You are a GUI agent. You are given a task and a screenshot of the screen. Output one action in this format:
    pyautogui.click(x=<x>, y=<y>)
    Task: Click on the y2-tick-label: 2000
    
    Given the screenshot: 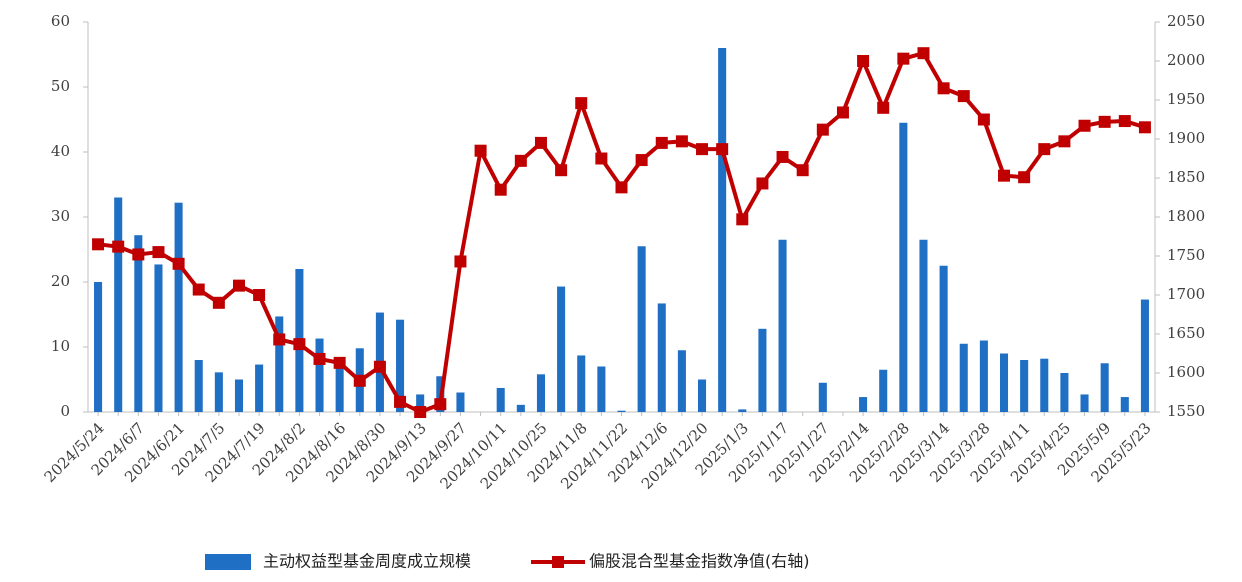 What is the action you would take?
    pyautogui.click(x=1186, y=60)
    